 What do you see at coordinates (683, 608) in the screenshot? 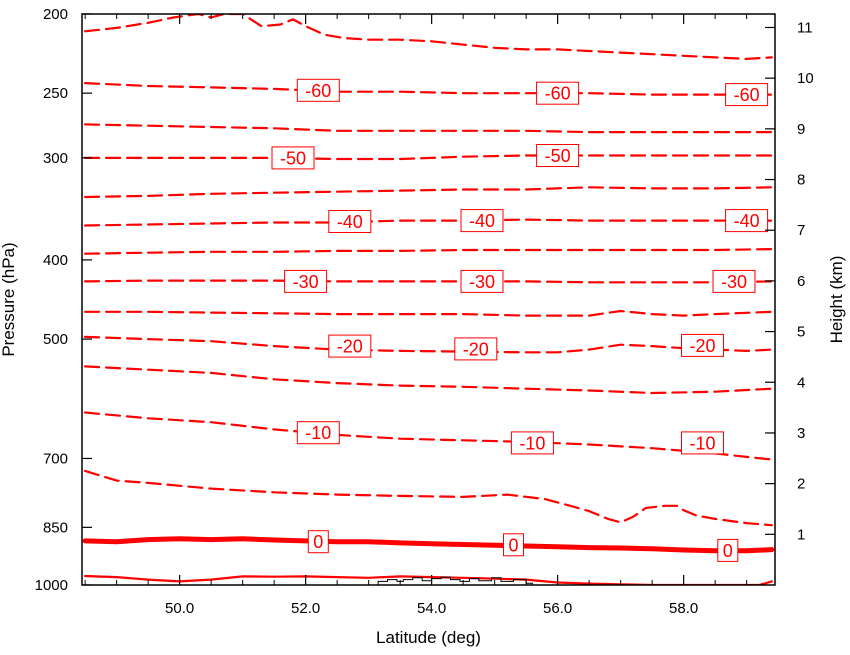
I see `x-tick-label: 58.0` at bounding box center [683, 608].